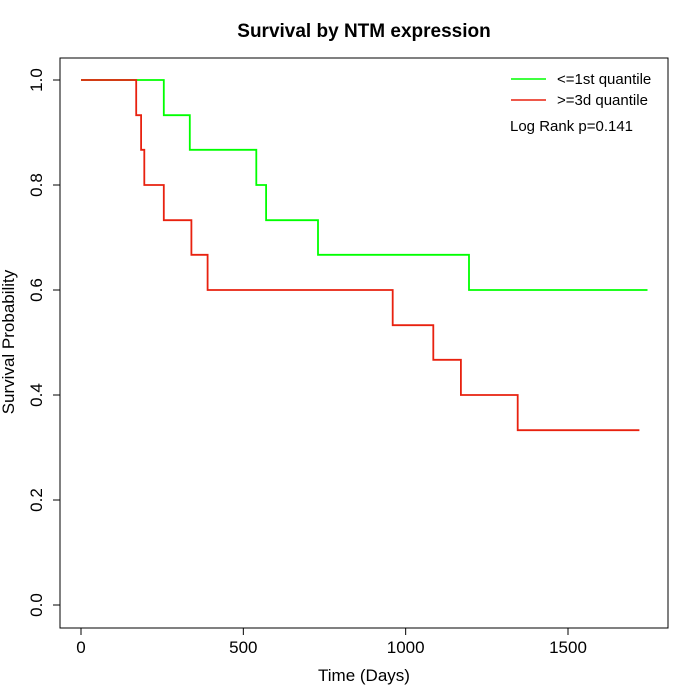 The height and width of the screenshot is (700, 700). What do you see at coordinates (36, 395) in the screenshot?
I see `y-tick-label: 0.4` at bounding box center [36, 395].